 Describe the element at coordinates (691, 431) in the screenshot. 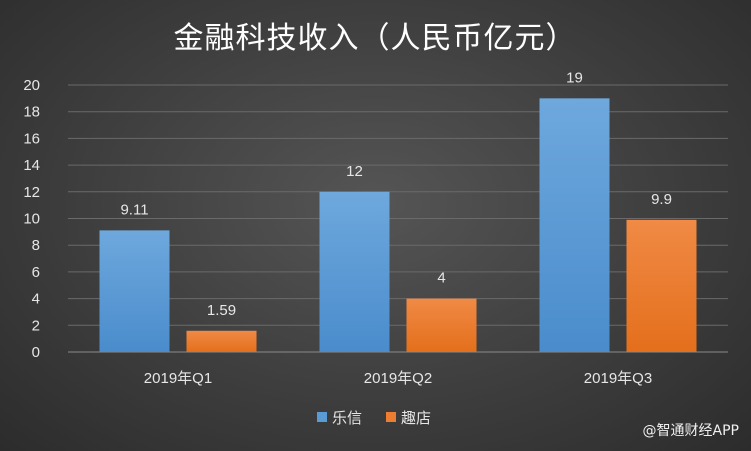

I see `watermark-text: @智通财经APP` at that location.